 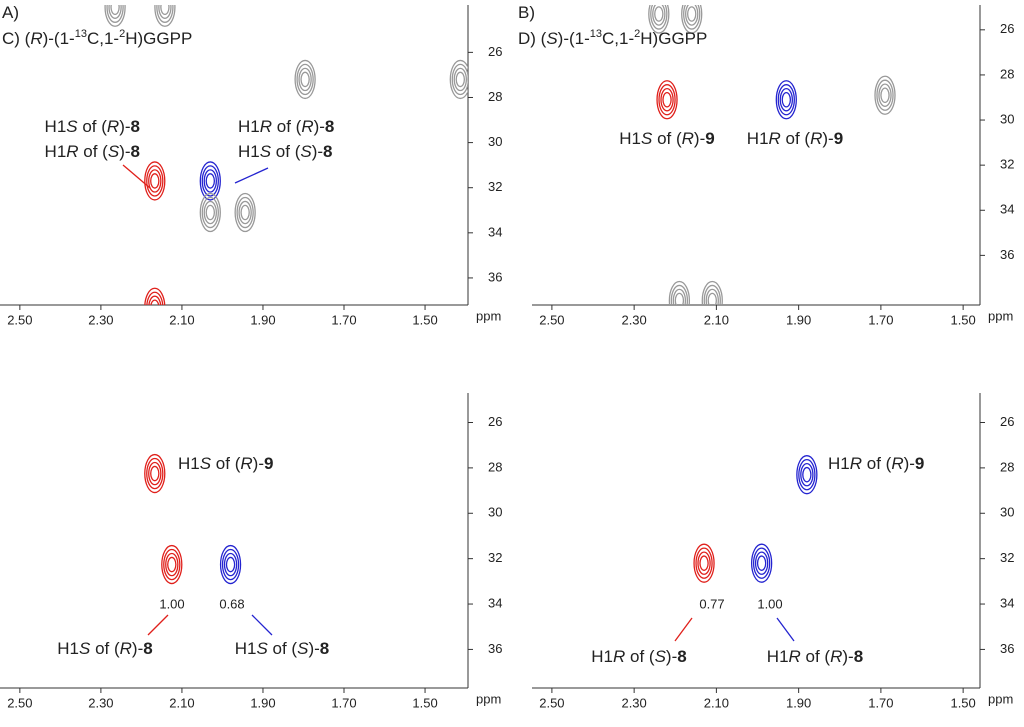 What do you see at coordinates (495, 602) in the screenshot?
I see `y-tick-label: 34` at bounding box center [495, 602].